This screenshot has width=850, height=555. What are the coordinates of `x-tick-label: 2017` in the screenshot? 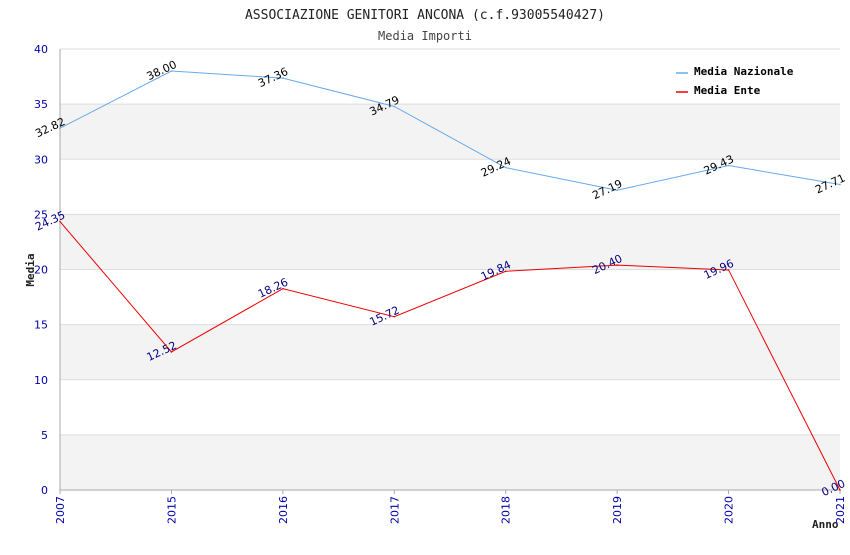 It's located at (394, 510).